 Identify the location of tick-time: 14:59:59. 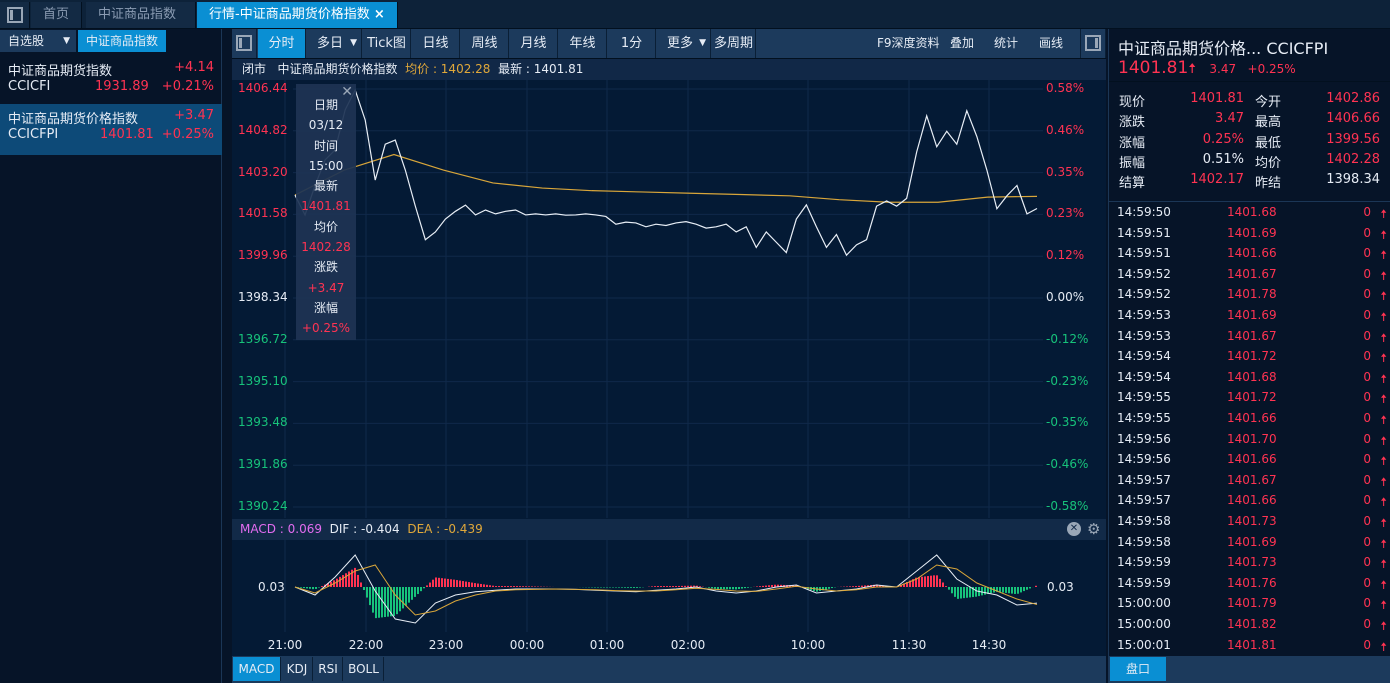
(1144, 562).